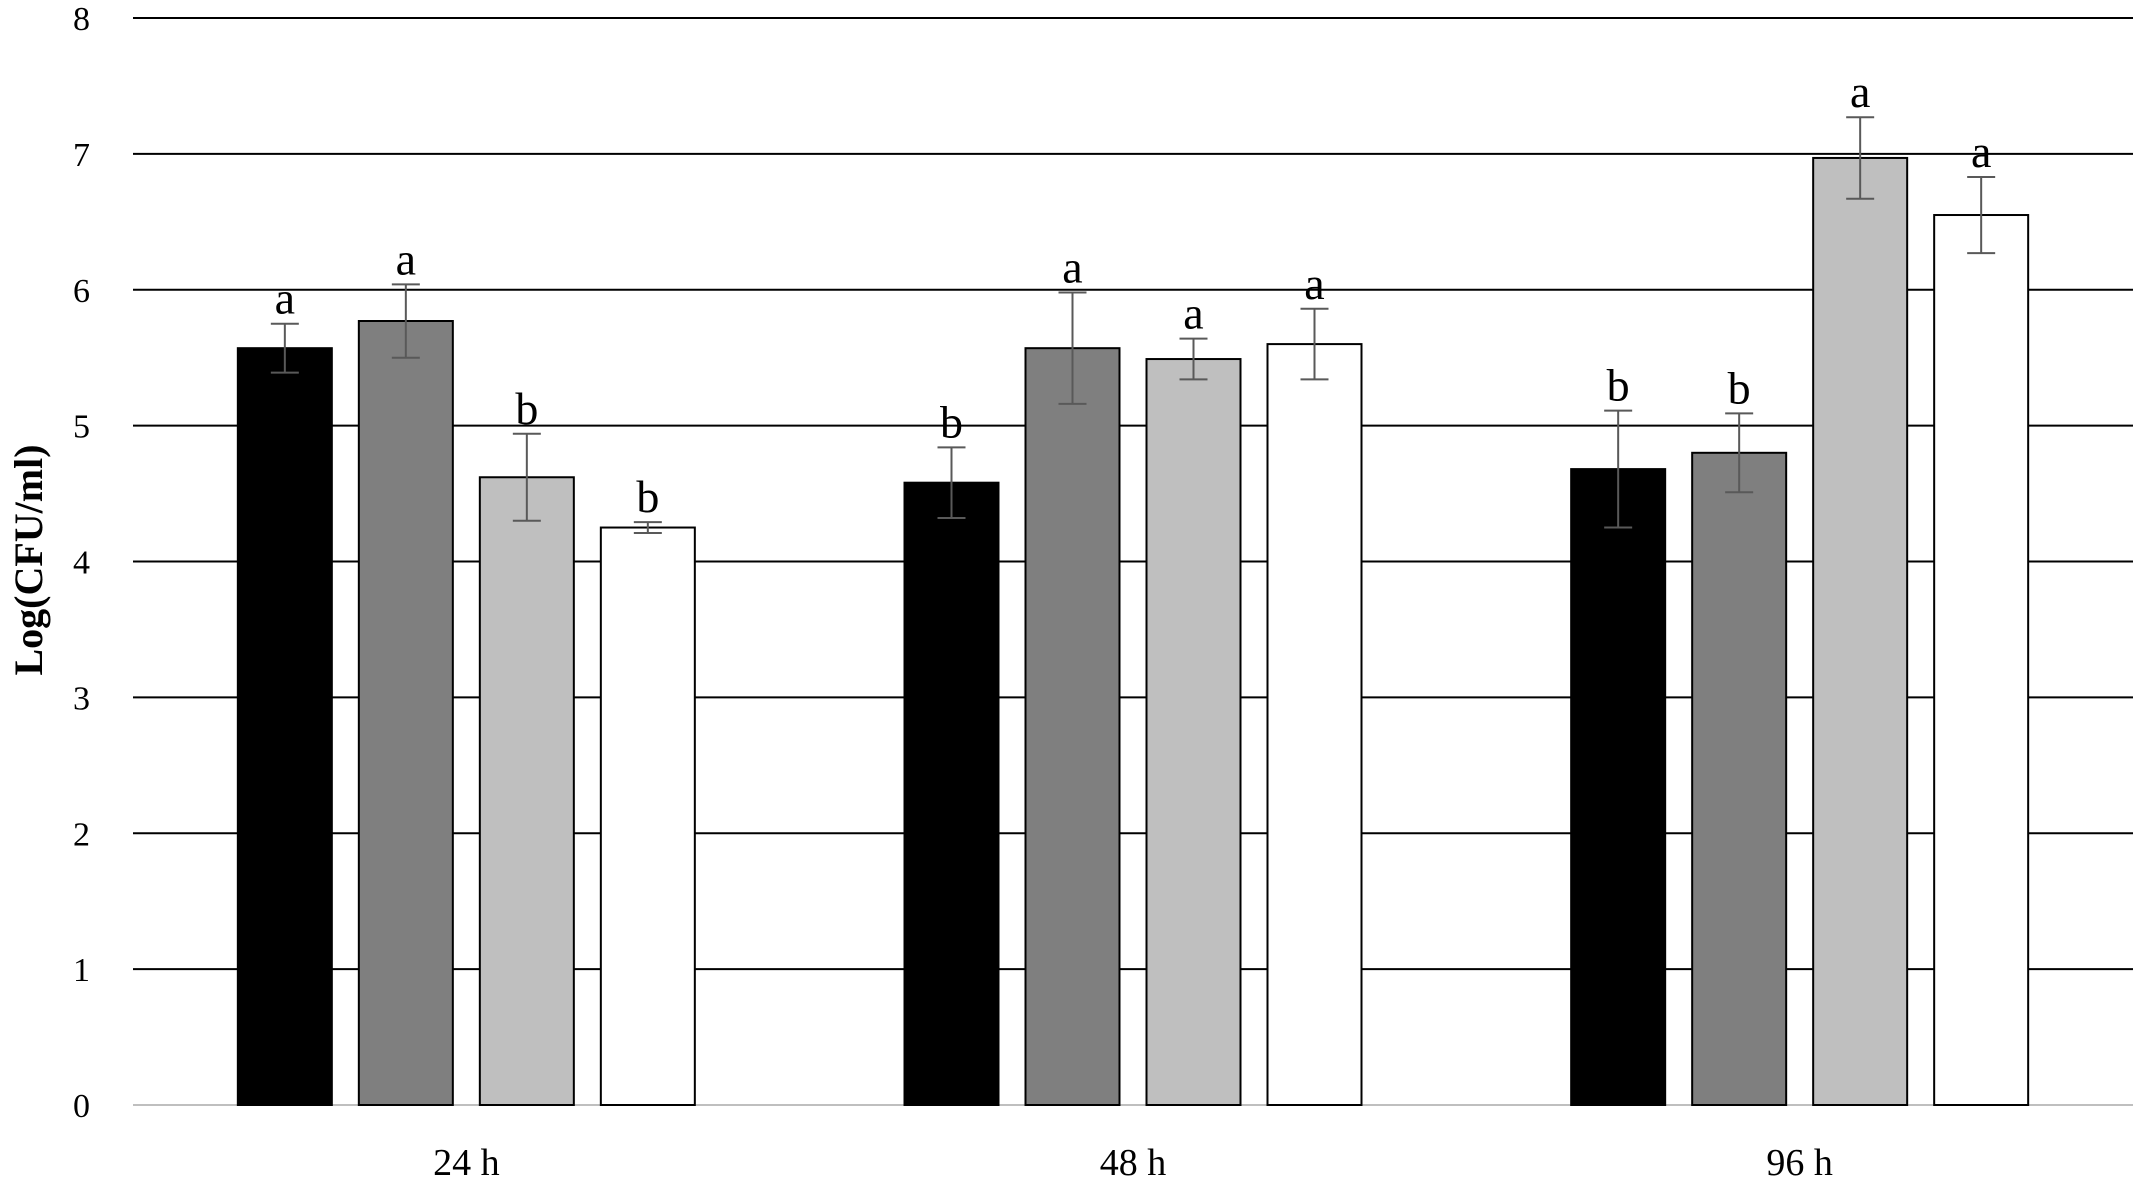 This screenshot has height=1182, width=2139. Describe the element at coordinates (285, 298) in the screenshot. I see `significance-label-24h-series1: a` at that location.